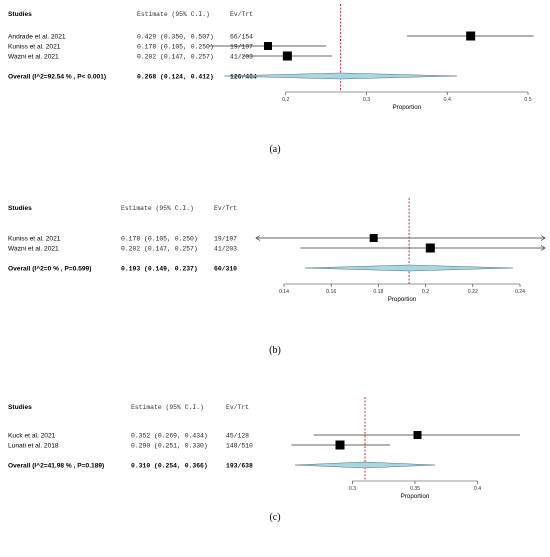  What do you see at coordinates (225, 208) in the screenshot?
I see `panel-b-header-ev-trt: Ev/Trt` at bounding box center [225, 208].